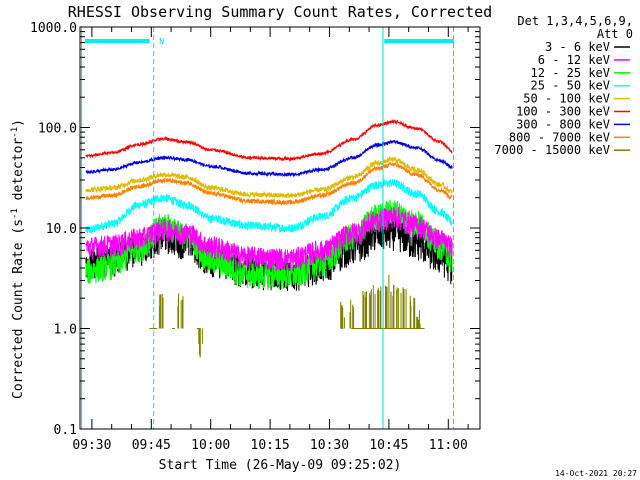  I want to click on x-tick-label: 10:30, so click(329, 445).